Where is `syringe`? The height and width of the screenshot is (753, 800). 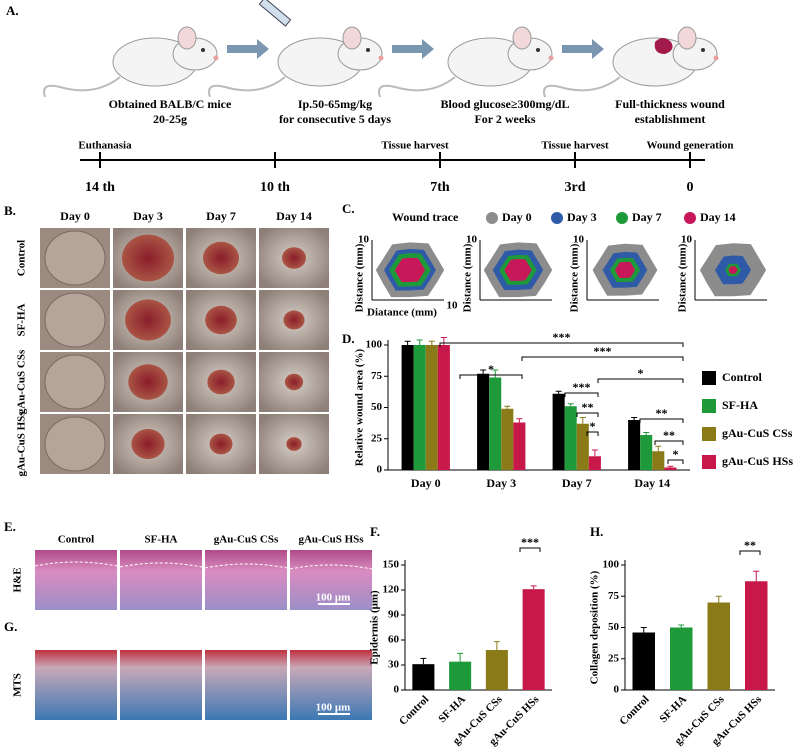
syringe is located at coordinates (275, 13).